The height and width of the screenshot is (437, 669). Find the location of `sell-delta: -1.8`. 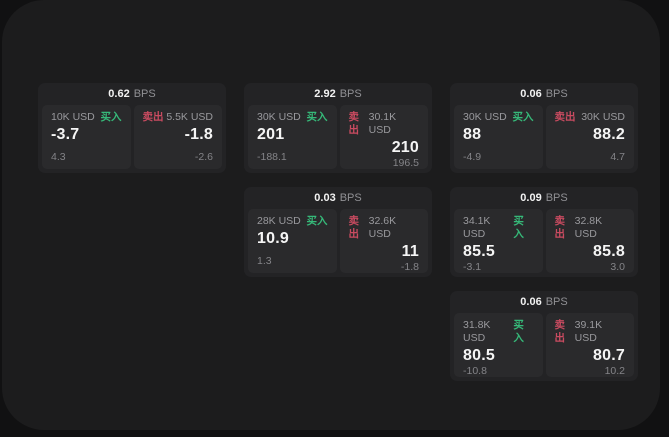

sell-delta: -1.8 is located at coordinates (409, 267).